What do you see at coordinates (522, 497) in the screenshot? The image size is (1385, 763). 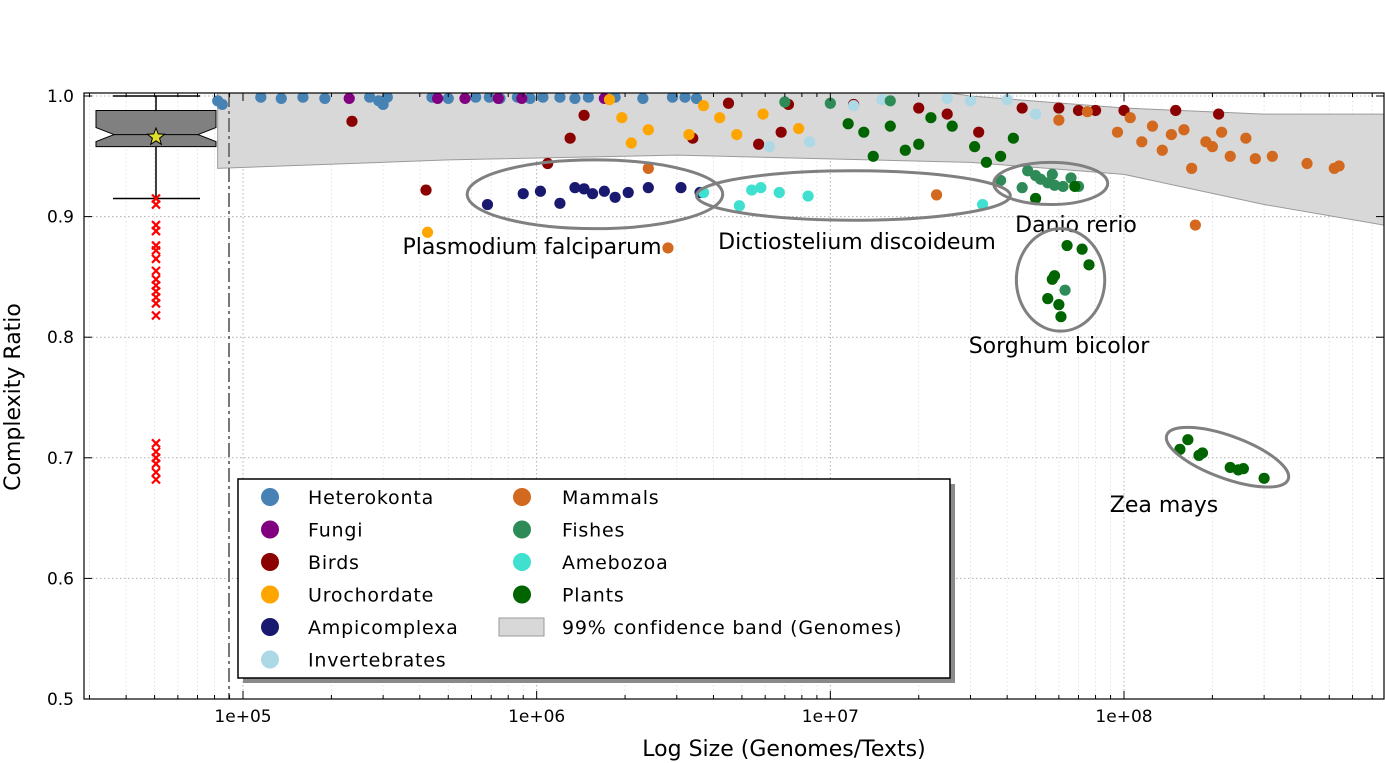 I see `legend-marker-mammals` at bounding box center [522, 497].